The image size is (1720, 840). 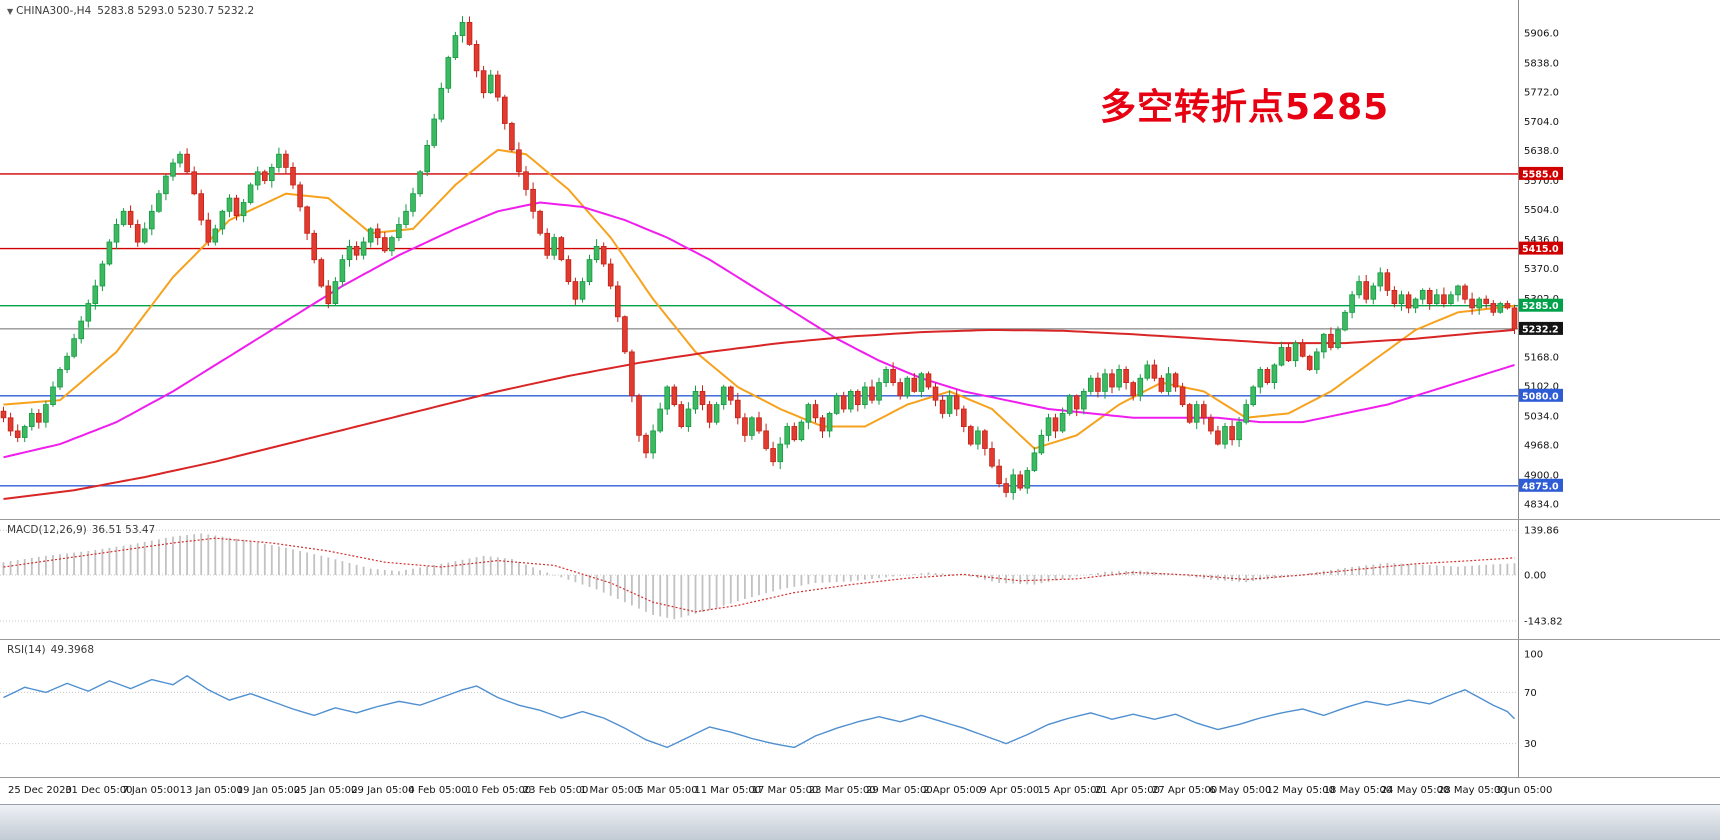 I want to click on rsi-label: RSI(14) 49.3968, so click(x=50, y=650).